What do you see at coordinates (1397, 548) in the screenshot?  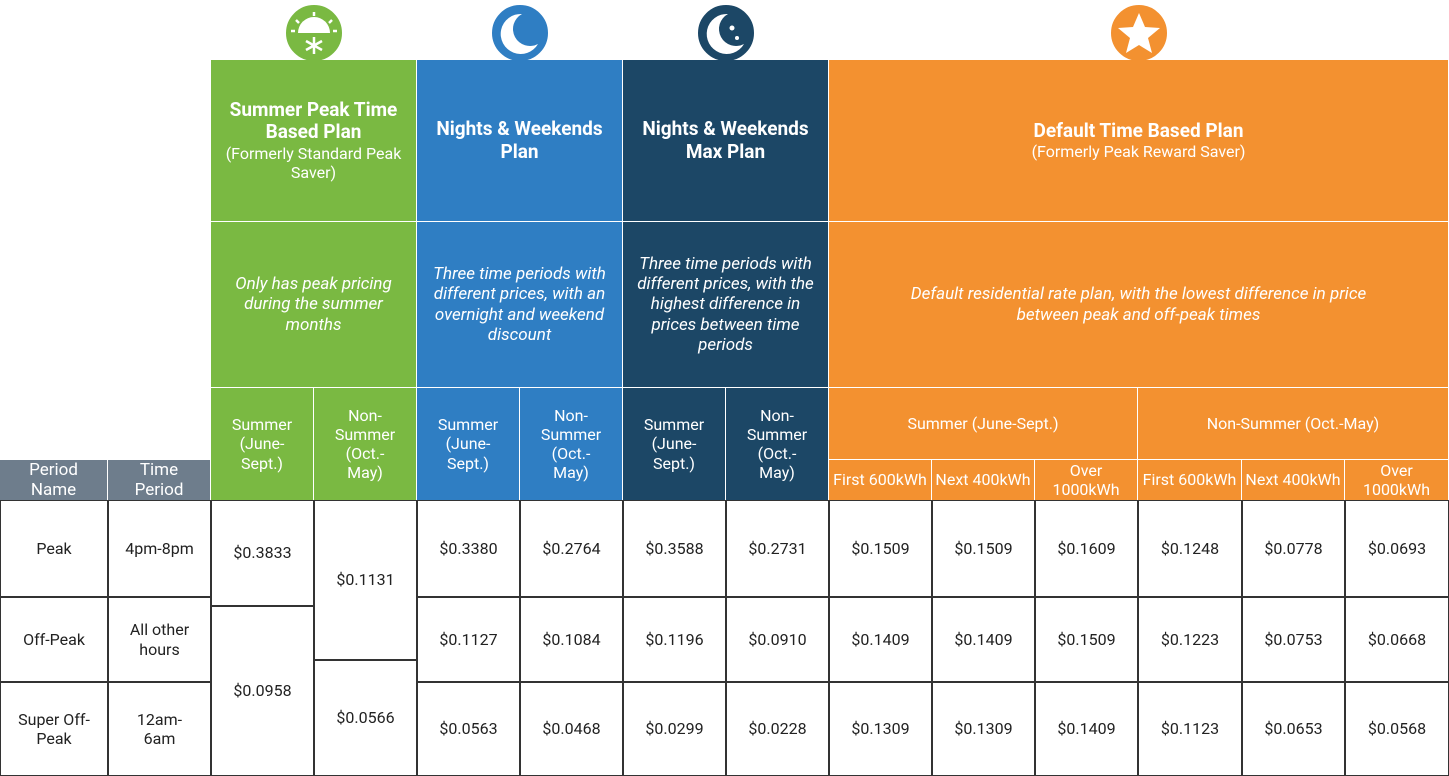 I see `price: $0.0693` at bounding box center [1397, 548].